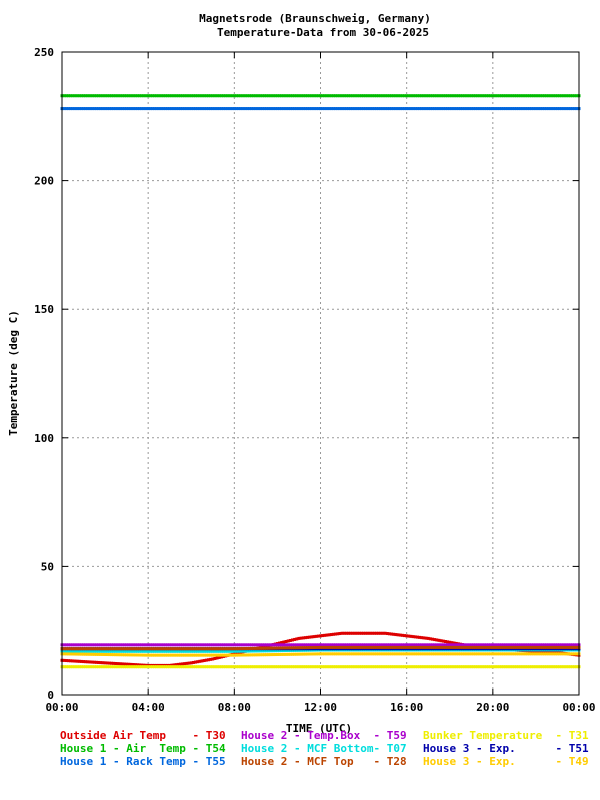 Image resolution: width=600 pixels, height=800 pixels. Describe the element at coordinates (44, 181) in the screenshot. I see `y-tick-label: 200` at that location.